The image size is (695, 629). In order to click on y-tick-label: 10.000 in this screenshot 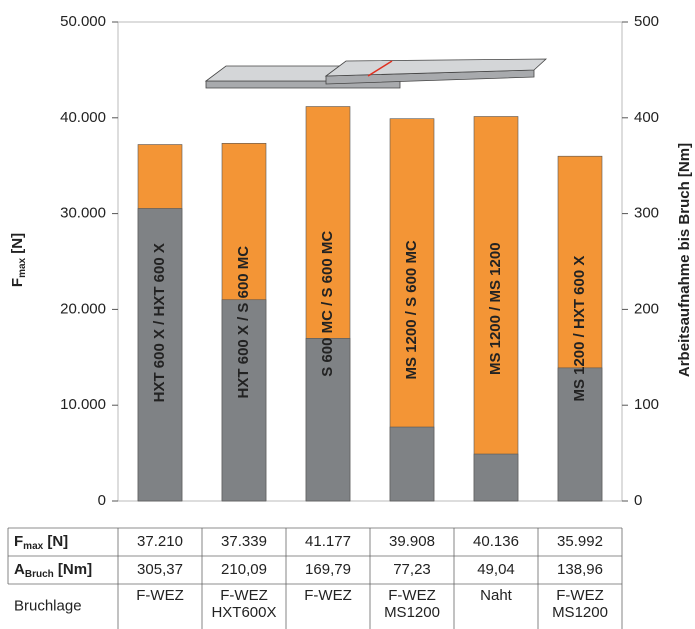, I will do `click(83, 404)`.